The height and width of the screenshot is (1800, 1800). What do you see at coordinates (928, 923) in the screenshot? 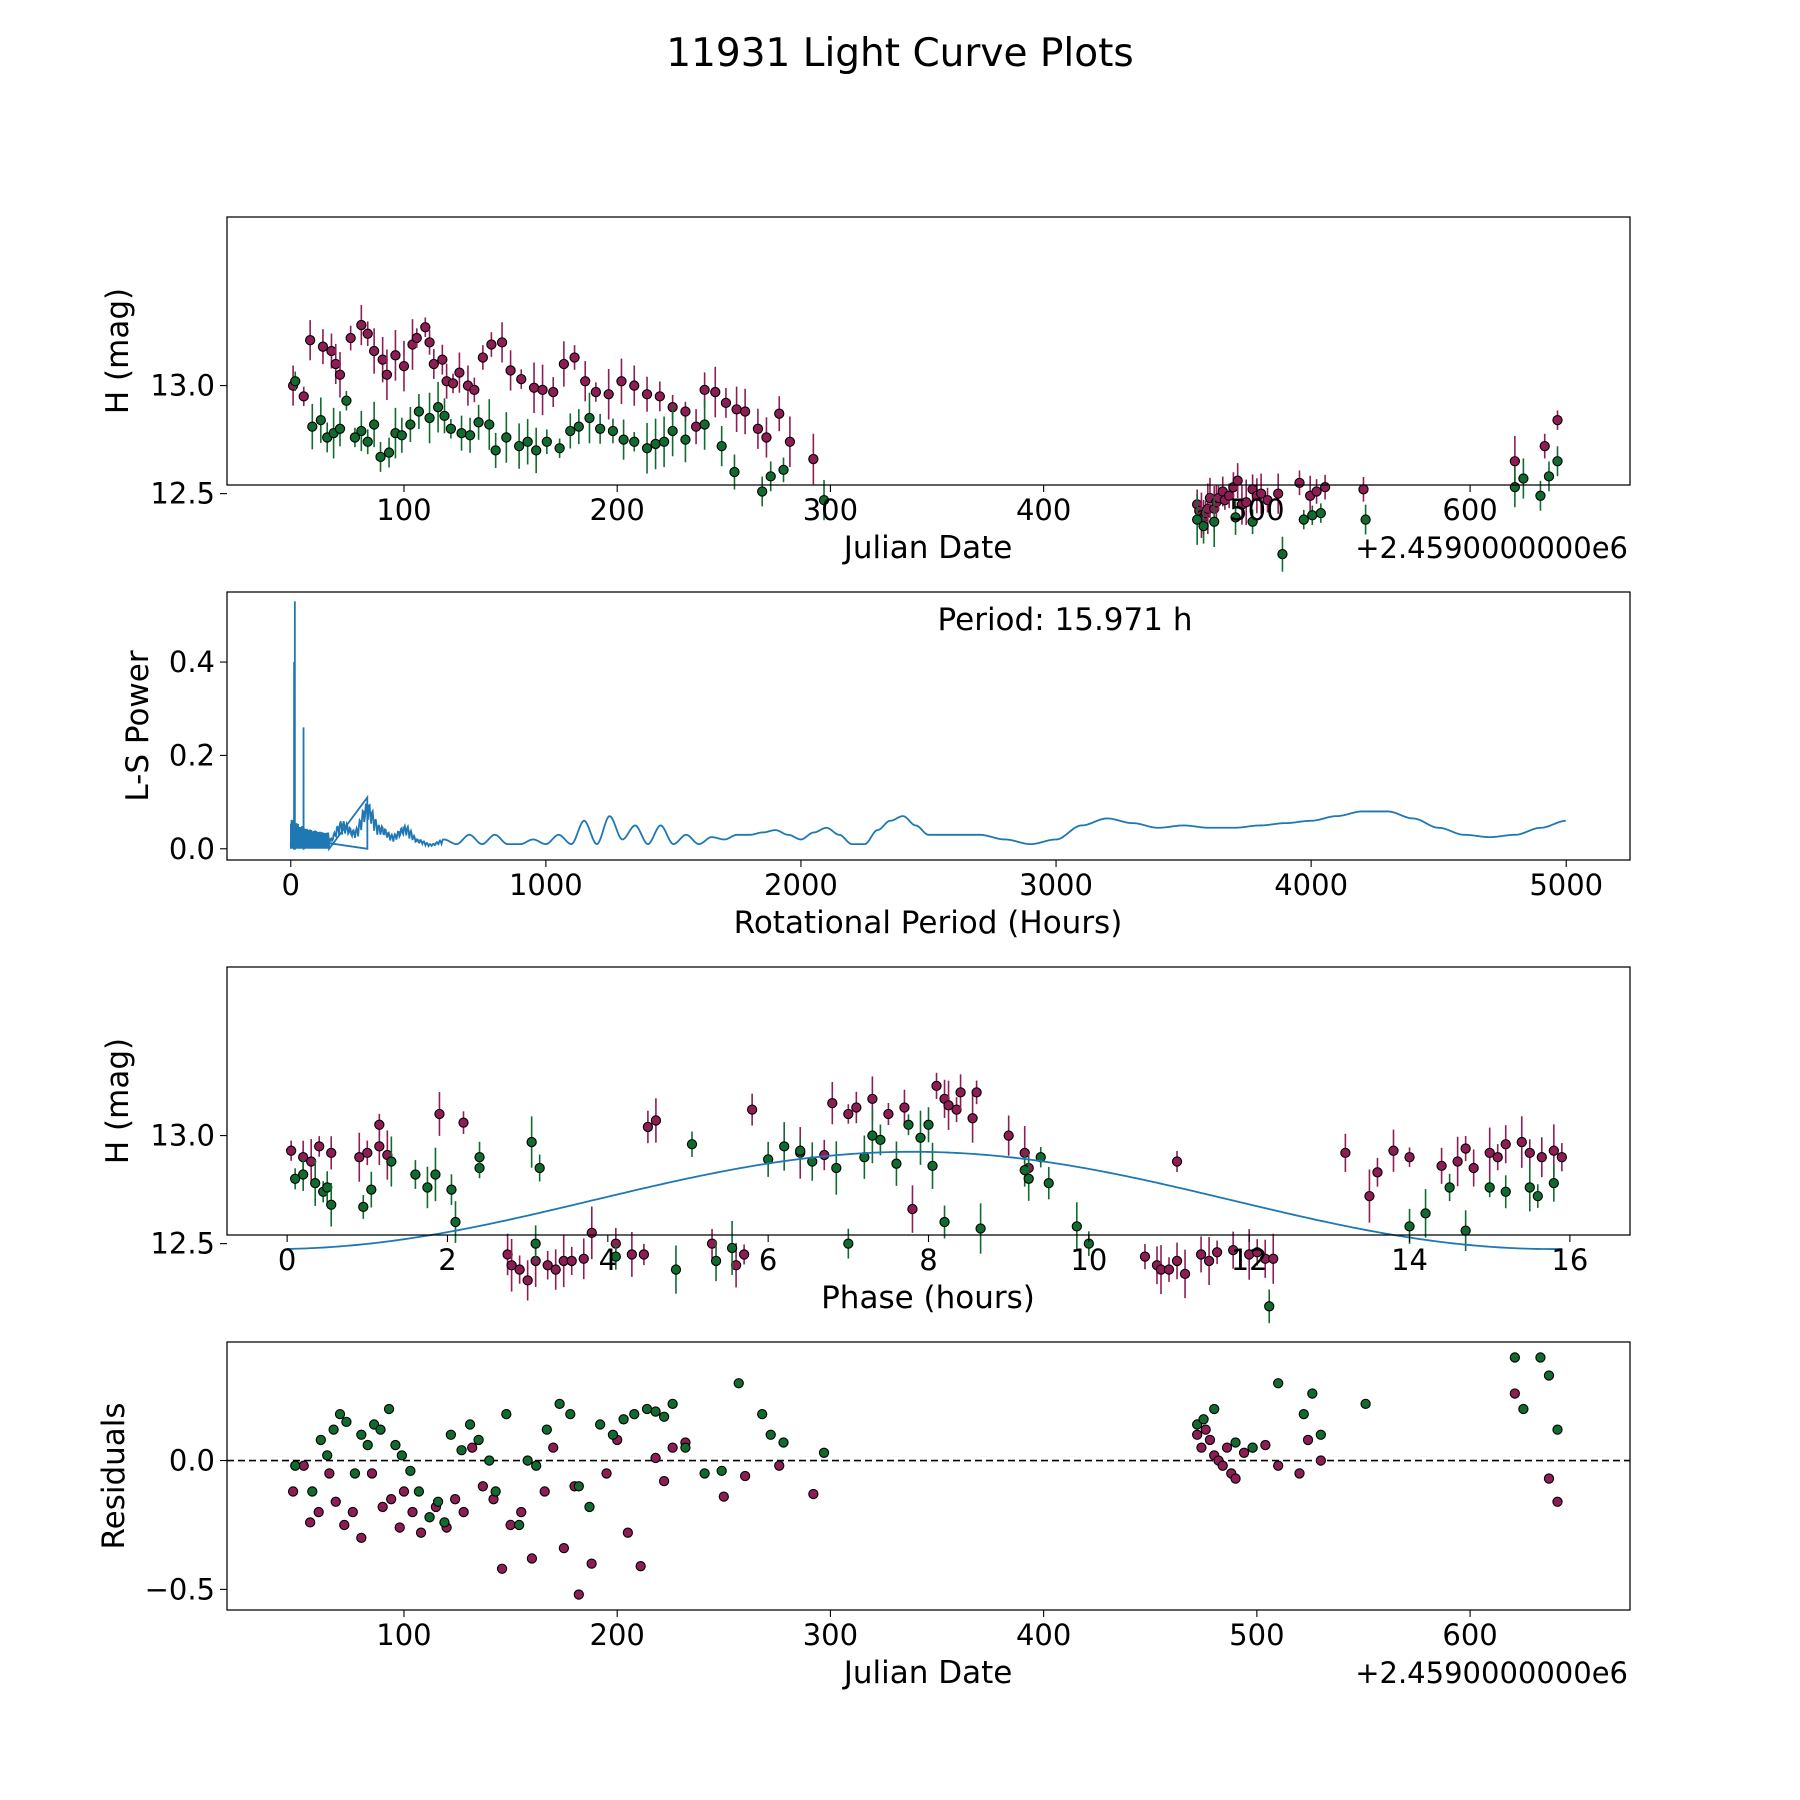
I see `periodogram-xlabel: Rotational Period (Hours)` at bounding box center [928, 923].